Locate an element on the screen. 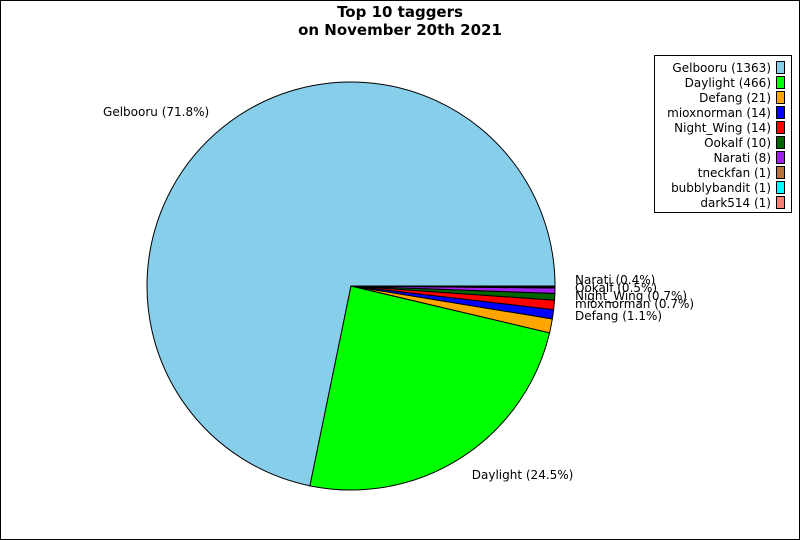 The width and height of the screenshot is (800, 540). legend-item: tneckfan (1) is located at coordinates (741, 172).